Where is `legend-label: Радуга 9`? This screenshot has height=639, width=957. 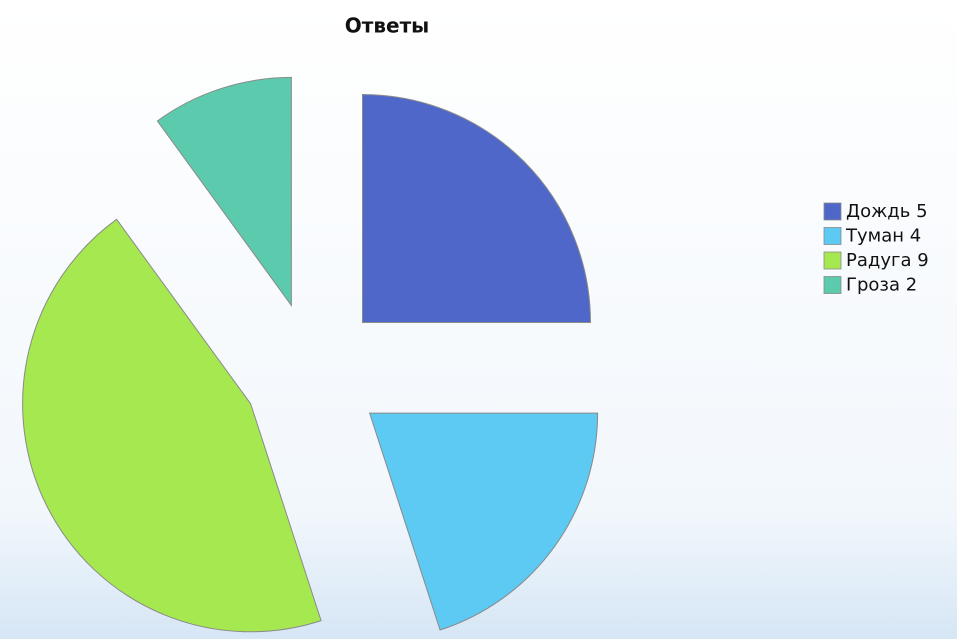 legend-label: Радуга 9 is located at coordinates (887, 260).